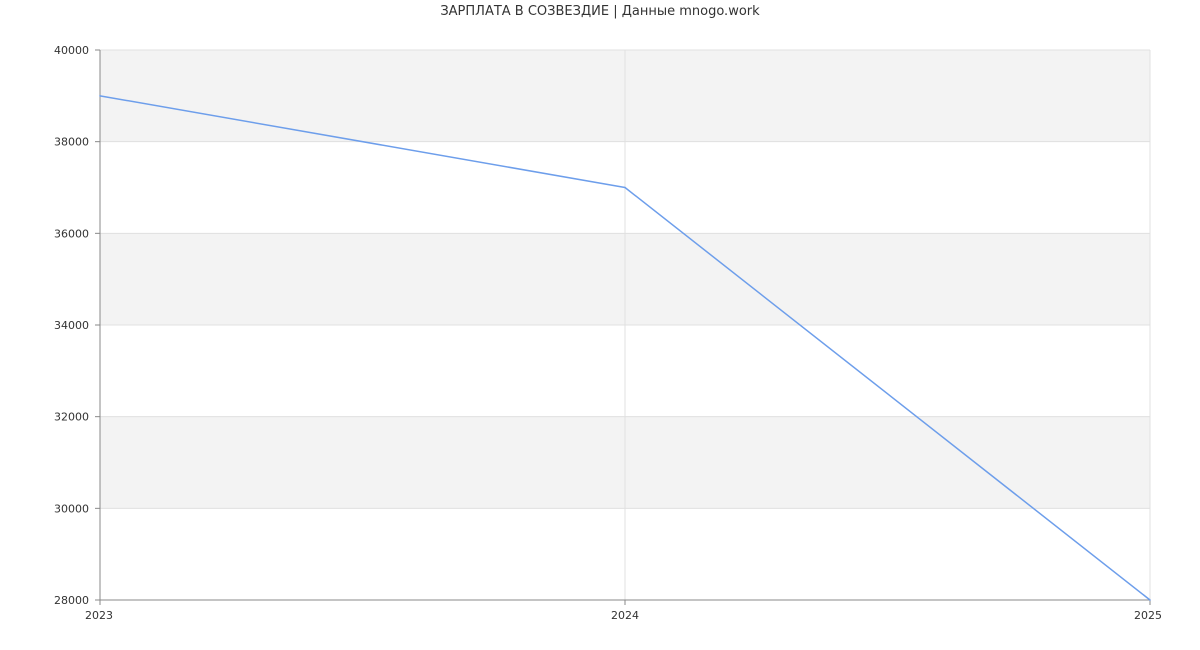  What do you see at coordinates (625, 615) in the screenshot?
I see `x-tick-label: 2024` at bounding box center [625, 615].